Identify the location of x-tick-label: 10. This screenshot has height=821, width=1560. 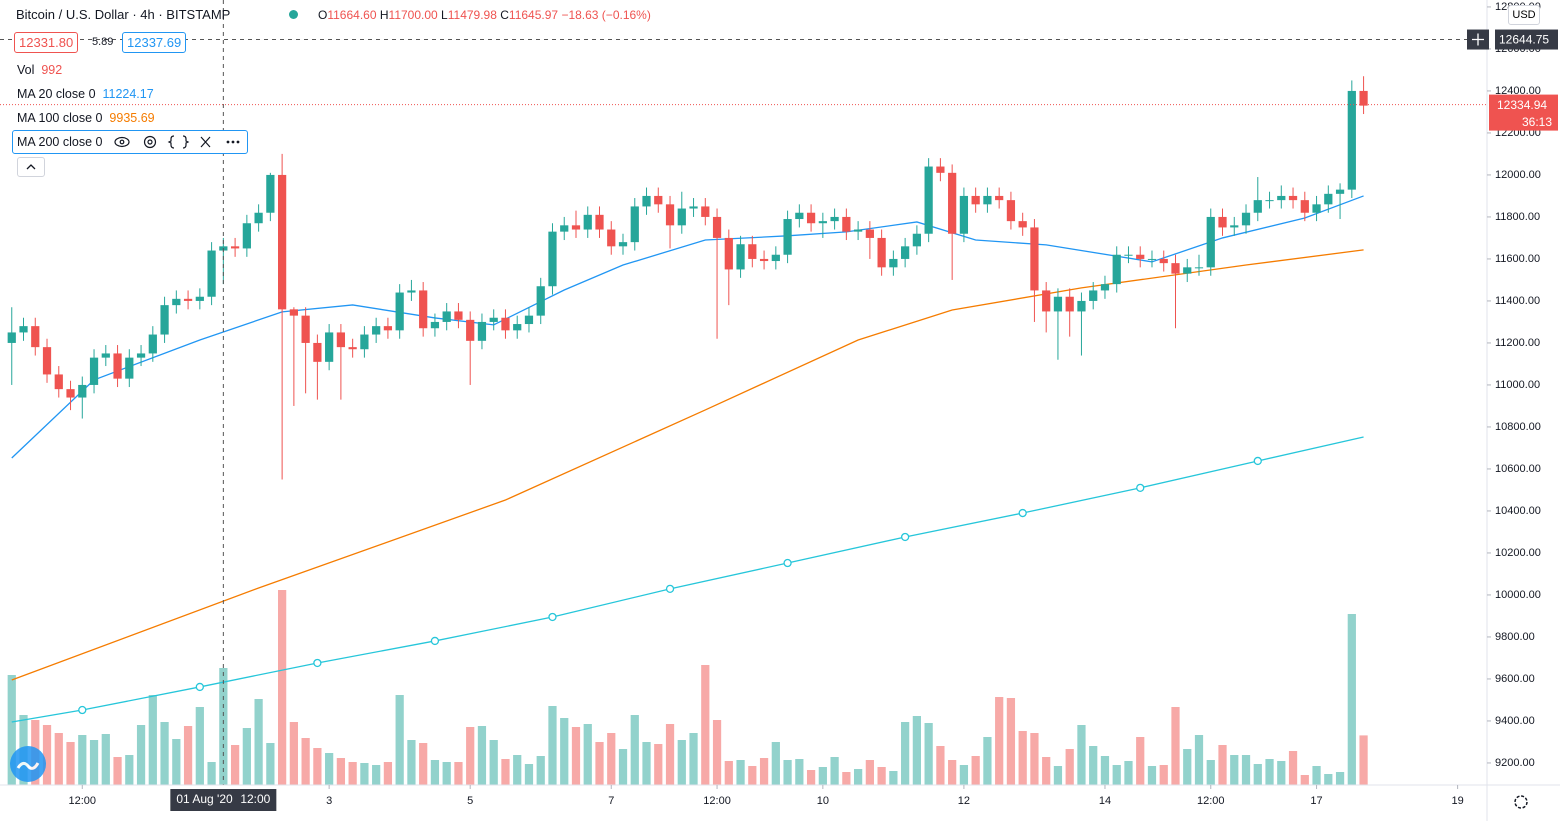
(823, 801).